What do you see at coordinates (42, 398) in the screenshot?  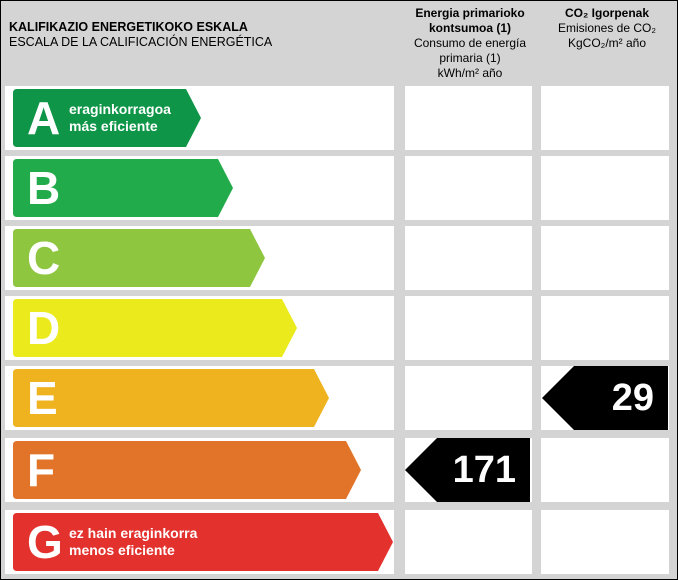 I see `class-letter-e: E` at bounding box center [42, 398].